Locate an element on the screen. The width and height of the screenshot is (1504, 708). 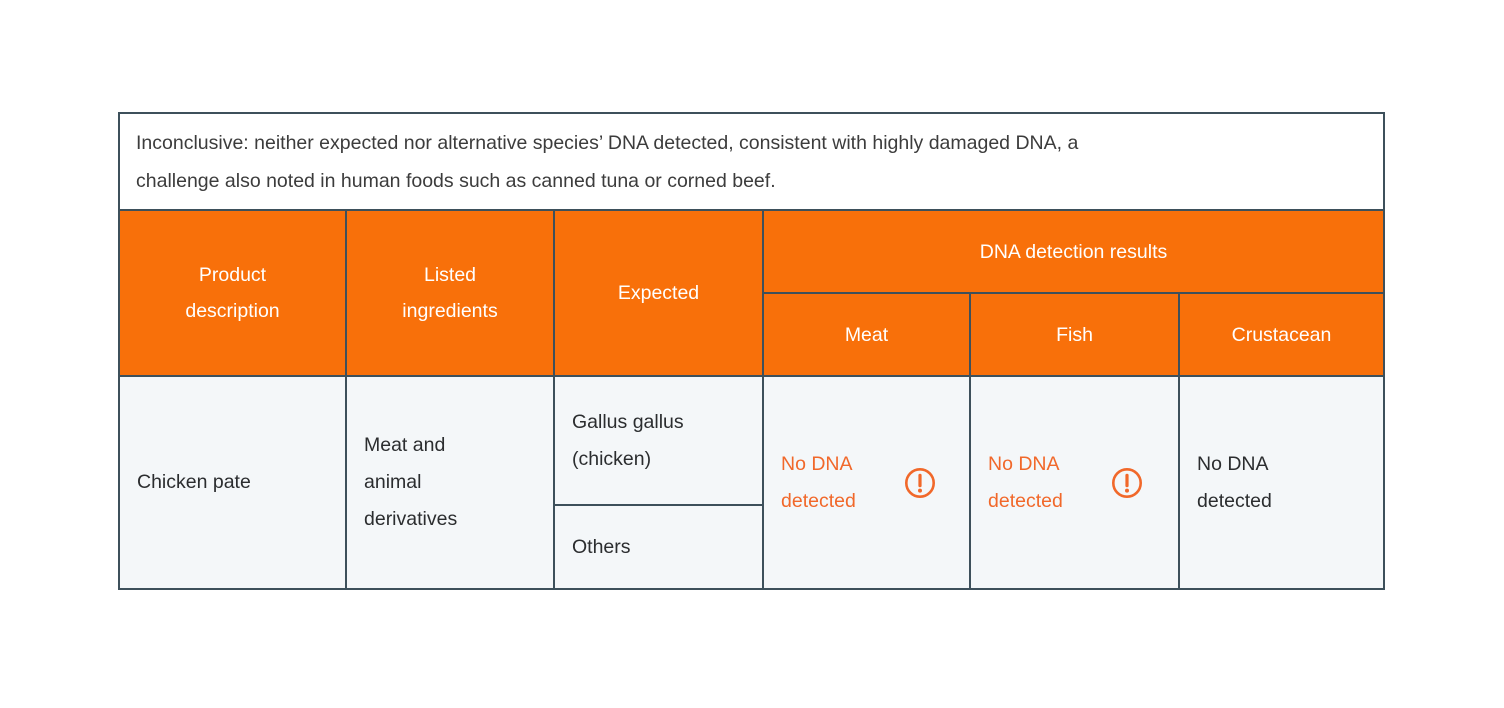
col-header-fish-label: Fish is located at coordinates (1074, 334).